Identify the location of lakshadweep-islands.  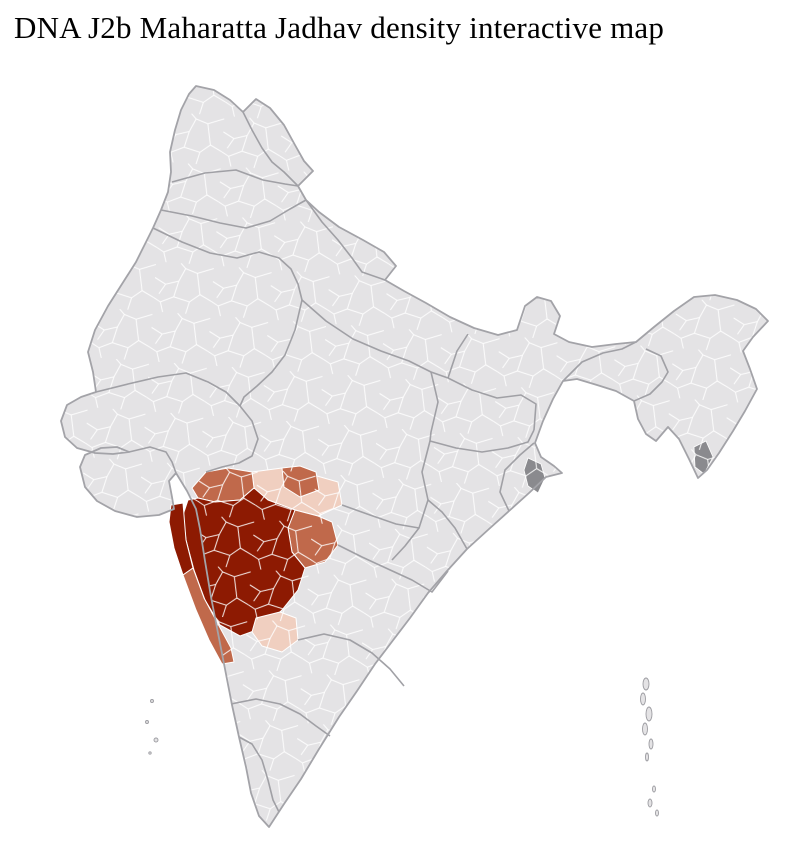
(152, 727).